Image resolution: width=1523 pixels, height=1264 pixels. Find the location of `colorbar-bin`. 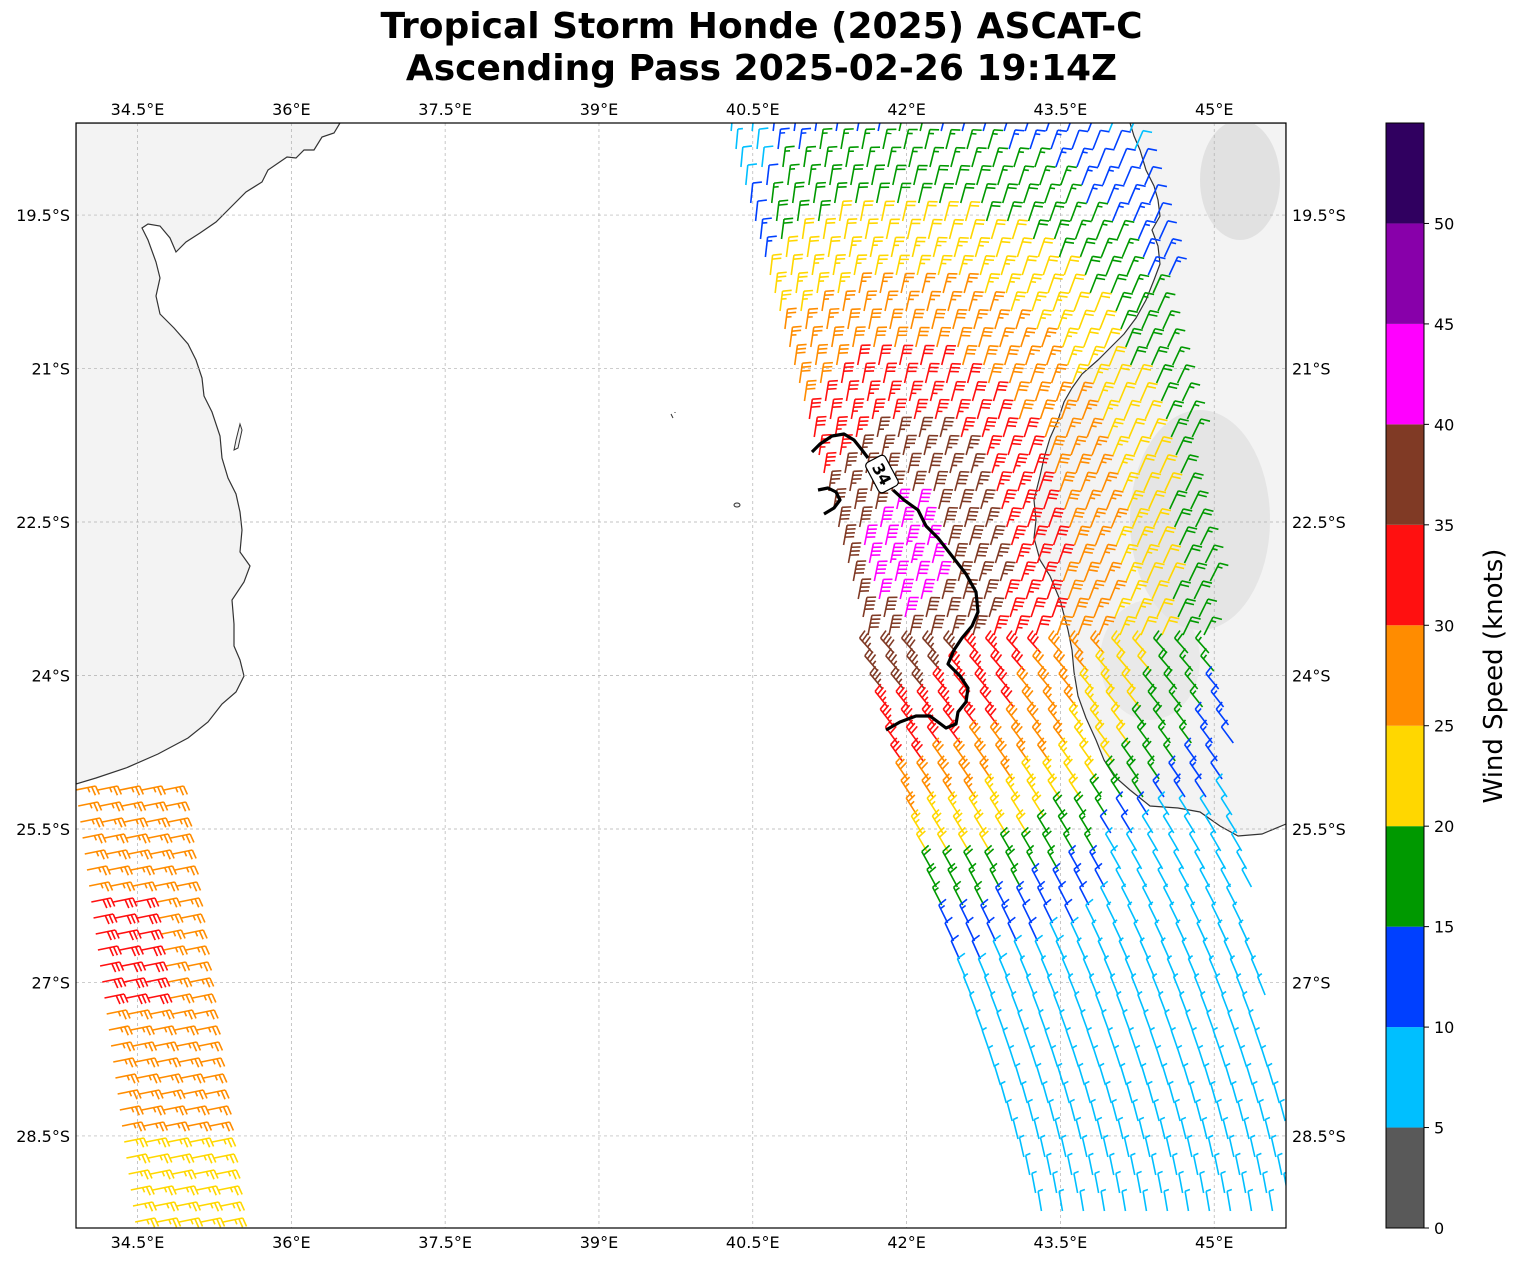

colorbar-bin is located at coordinates (1405, 474).